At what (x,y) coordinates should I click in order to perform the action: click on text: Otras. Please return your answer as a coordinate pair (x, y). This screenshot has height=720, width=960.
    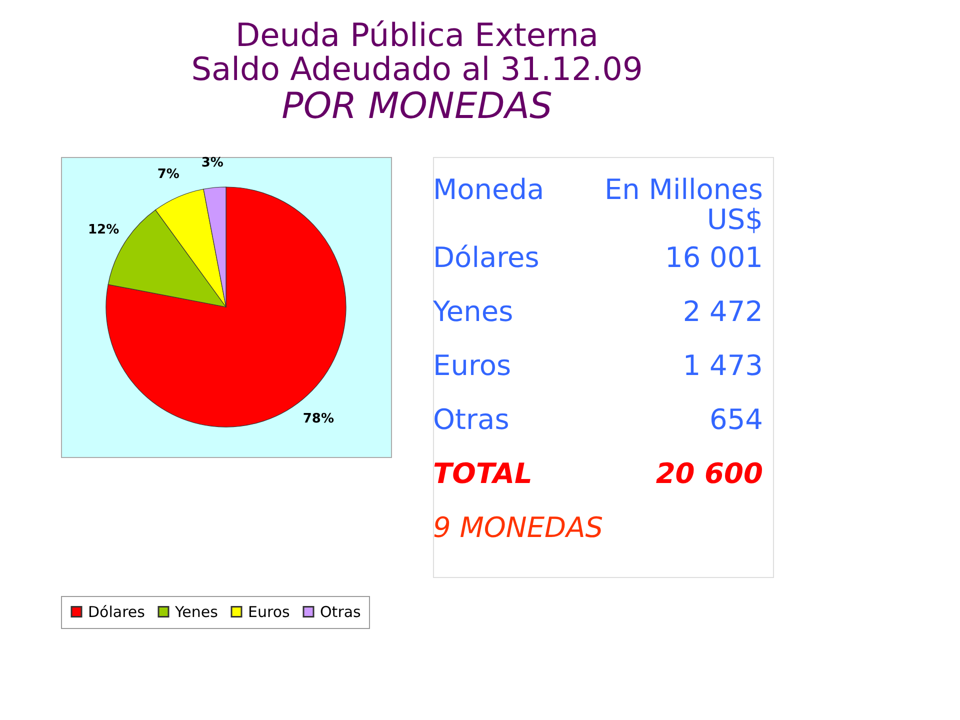
    Looking at the image, I should click on (471, 419).